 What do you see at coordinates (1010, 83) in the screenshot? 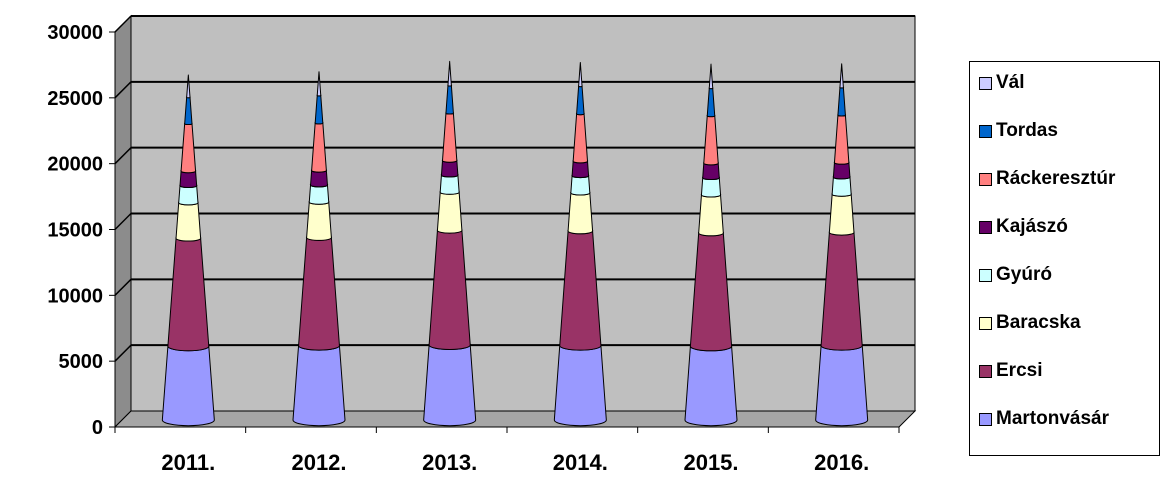
I see `legend-label: Vál` at bounding box center [1010, 83].